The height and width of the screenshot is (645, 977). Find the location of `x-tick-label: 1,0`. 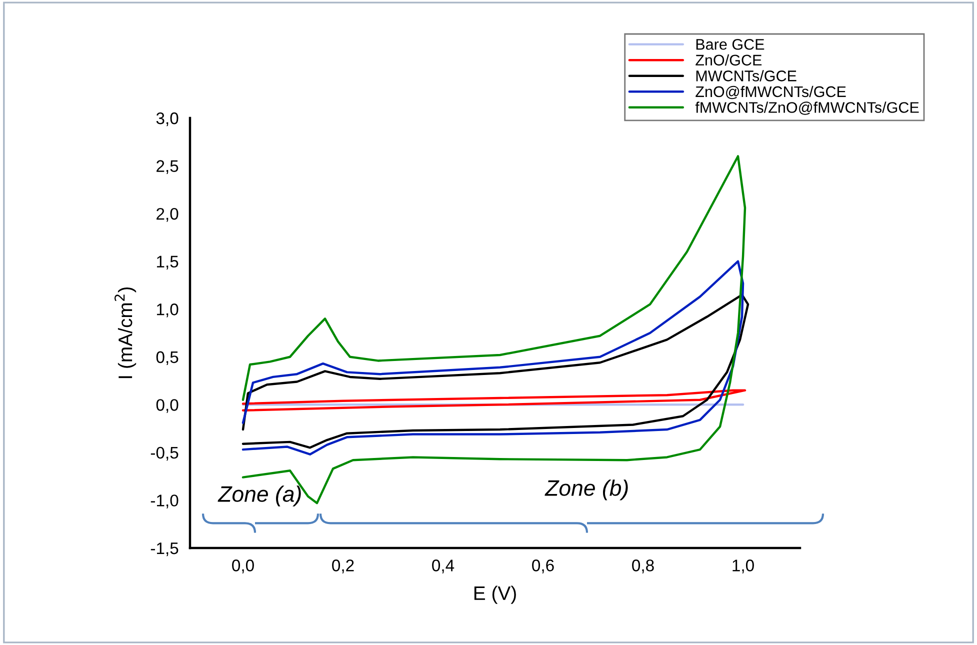

x-tick-label: 1,0 is located at coordinates (743, 567).